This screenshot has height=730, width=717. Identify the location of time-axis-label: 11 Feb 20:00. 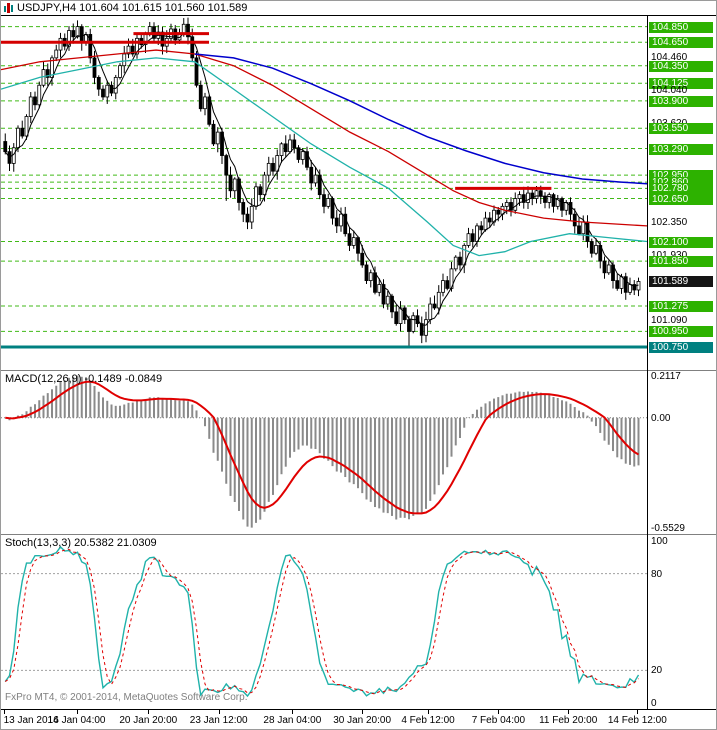
(568, 720).